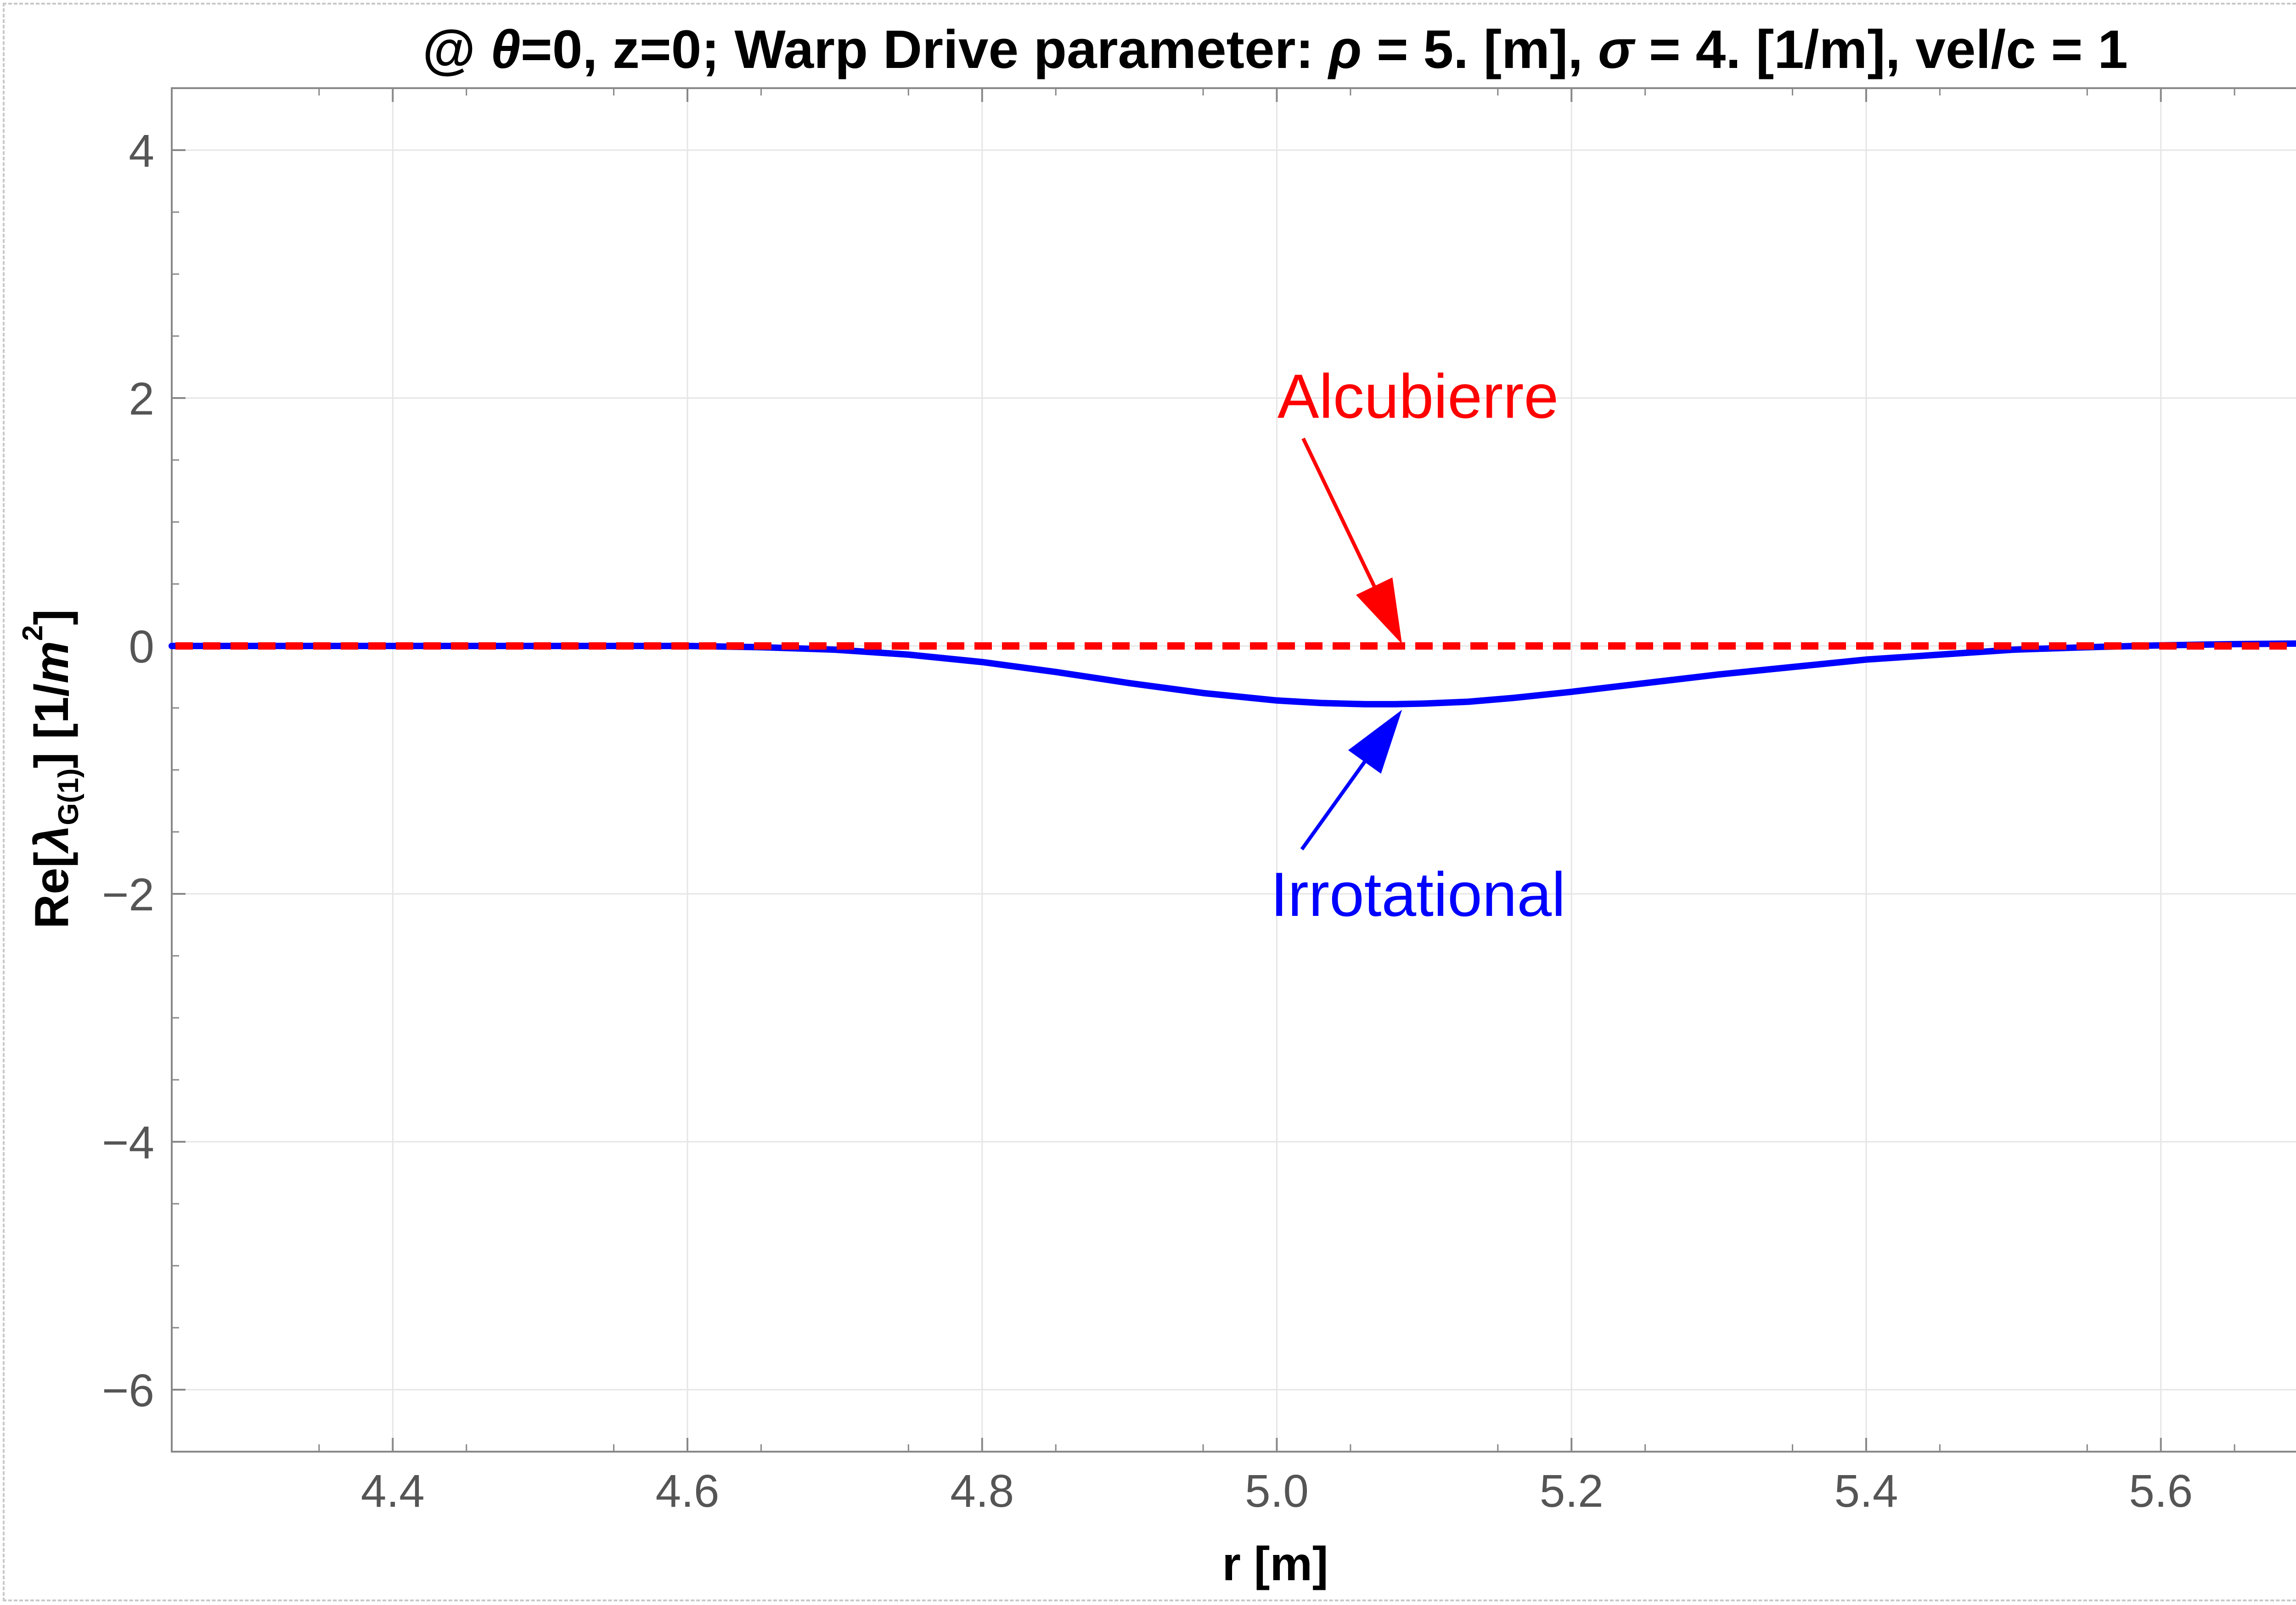 The height and width of the screenshot is (1605, 2296). I want to click on y-tick-label: −6, so click(128, 1390).